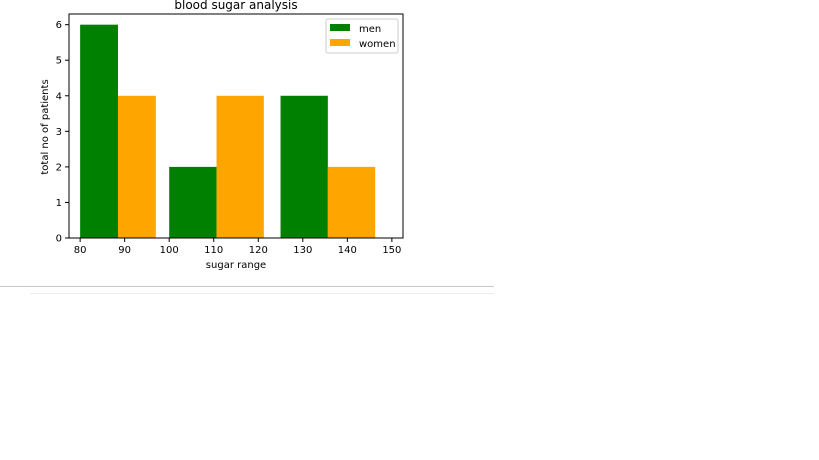 The width and height of the screenshot is (819, 460). Describe the element at coordinates (59, 25) in the screenshot. I see `y-tick-label: 6` at that location.